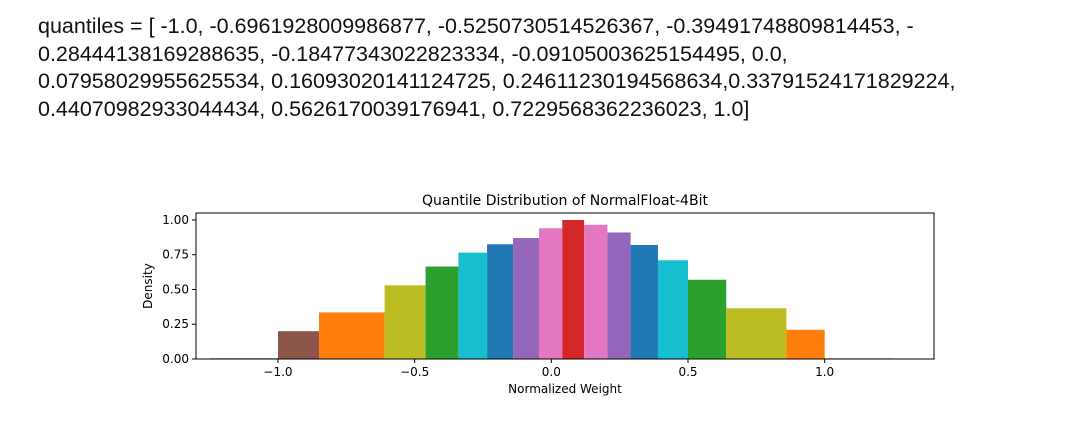  I want to click on y-tick-label: 0.75, so click(175, 255).